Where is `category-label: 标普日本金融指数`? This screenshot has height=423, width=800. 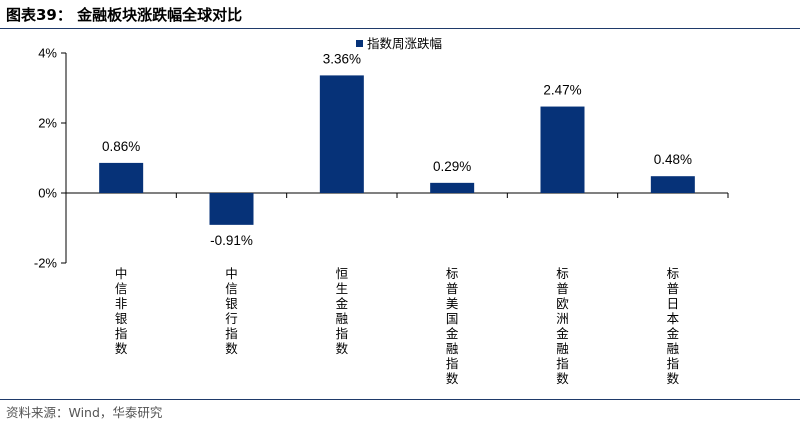
category-label: 标普日本金融指数 is located at coordinates (673, 326).